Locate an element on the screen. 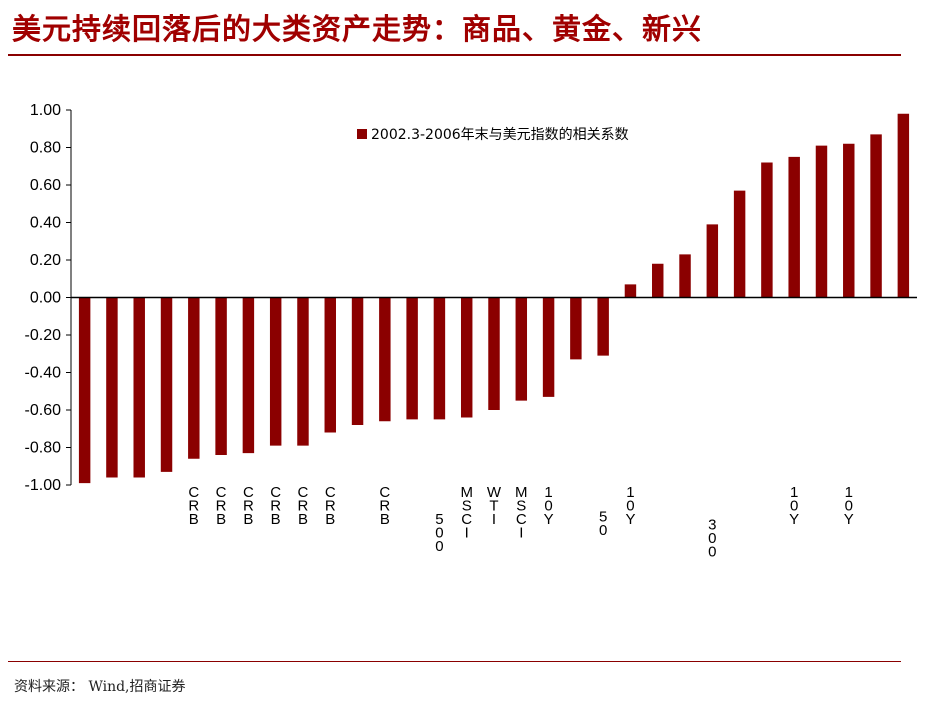 The image size is (948, 701). y-tick-label: 0.00 is located at coordinates (45, 298).